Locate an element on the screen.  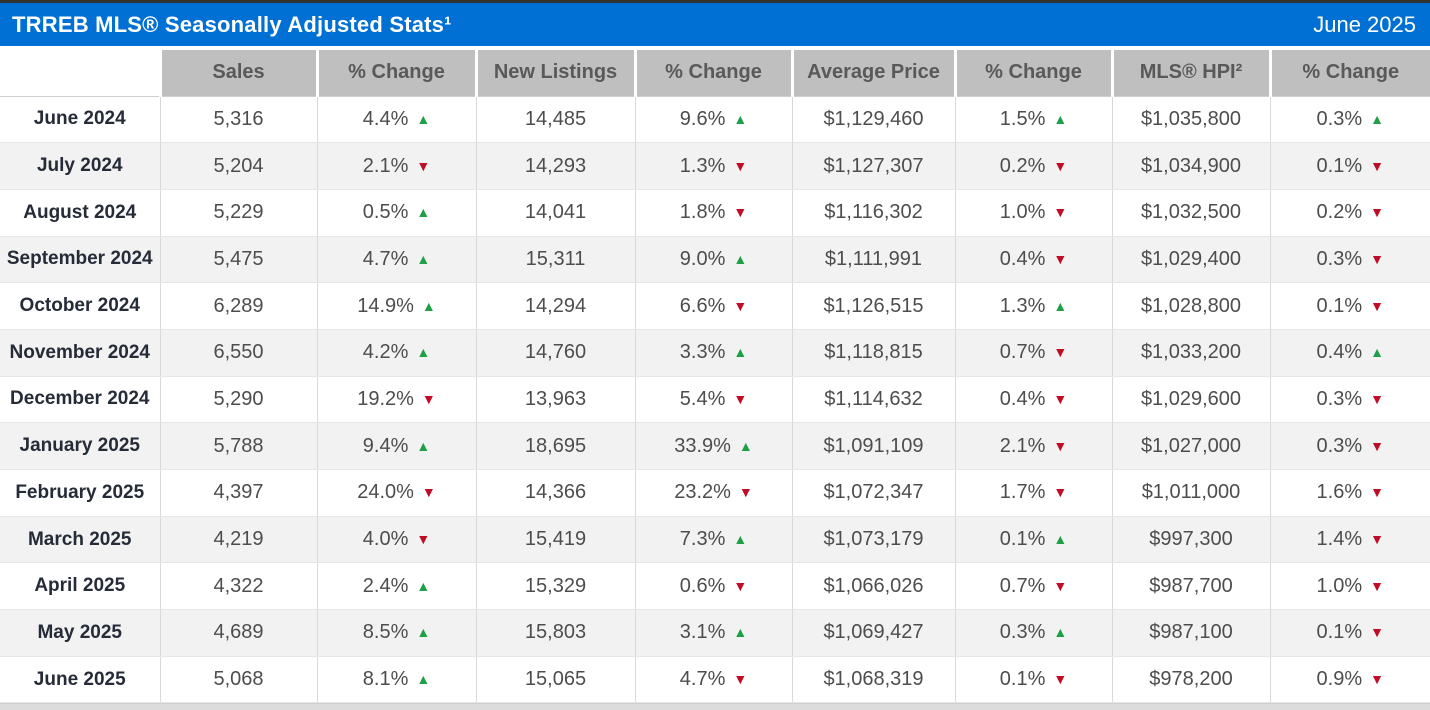
sales-value: 6,550 is located at coordinates (238, 353).